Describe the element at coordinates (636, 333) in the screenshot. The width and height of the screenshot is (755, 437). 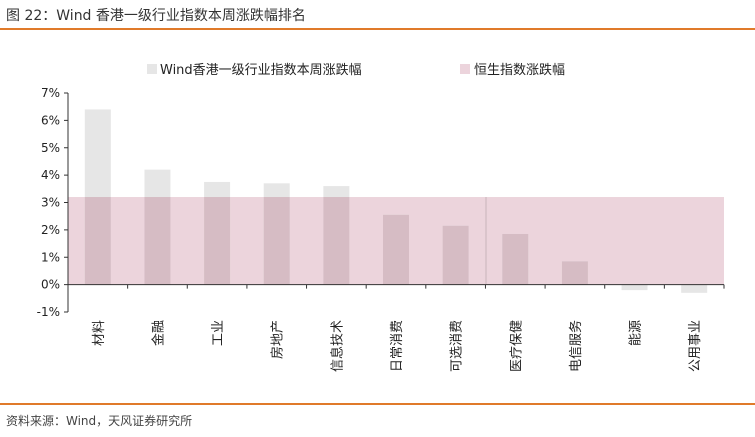
I see `category-label: 能源` at that location.